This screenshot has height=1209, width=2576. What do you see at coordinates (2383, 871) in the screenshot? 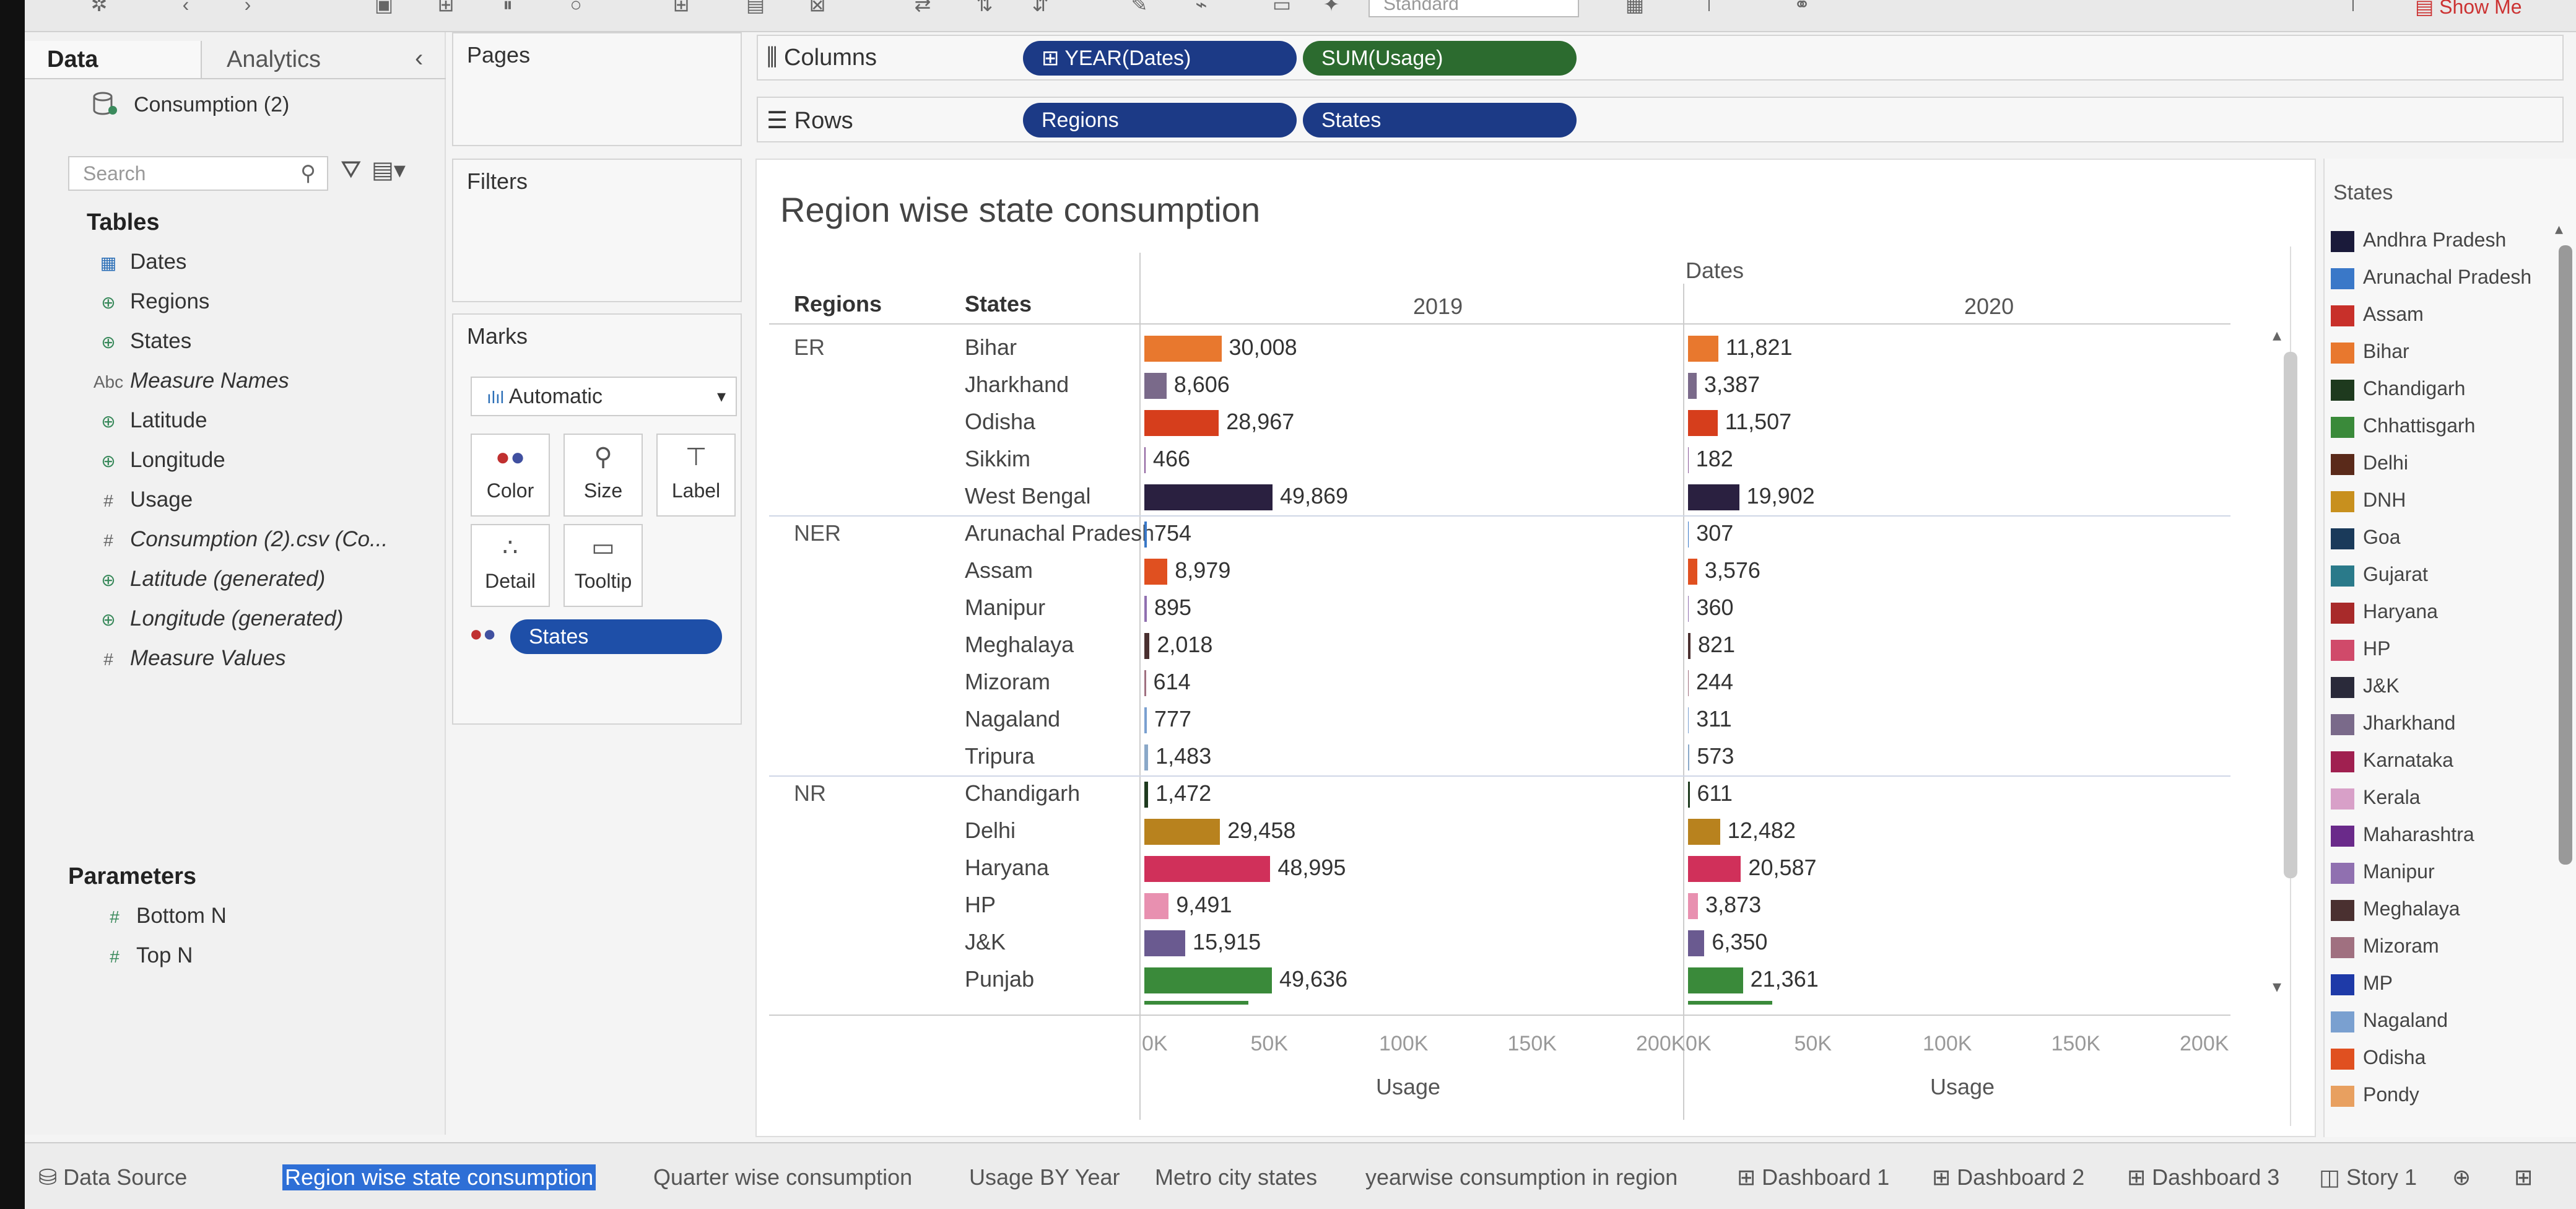
I see `legend-item: Manipur` at bounding box center [2383, 871].